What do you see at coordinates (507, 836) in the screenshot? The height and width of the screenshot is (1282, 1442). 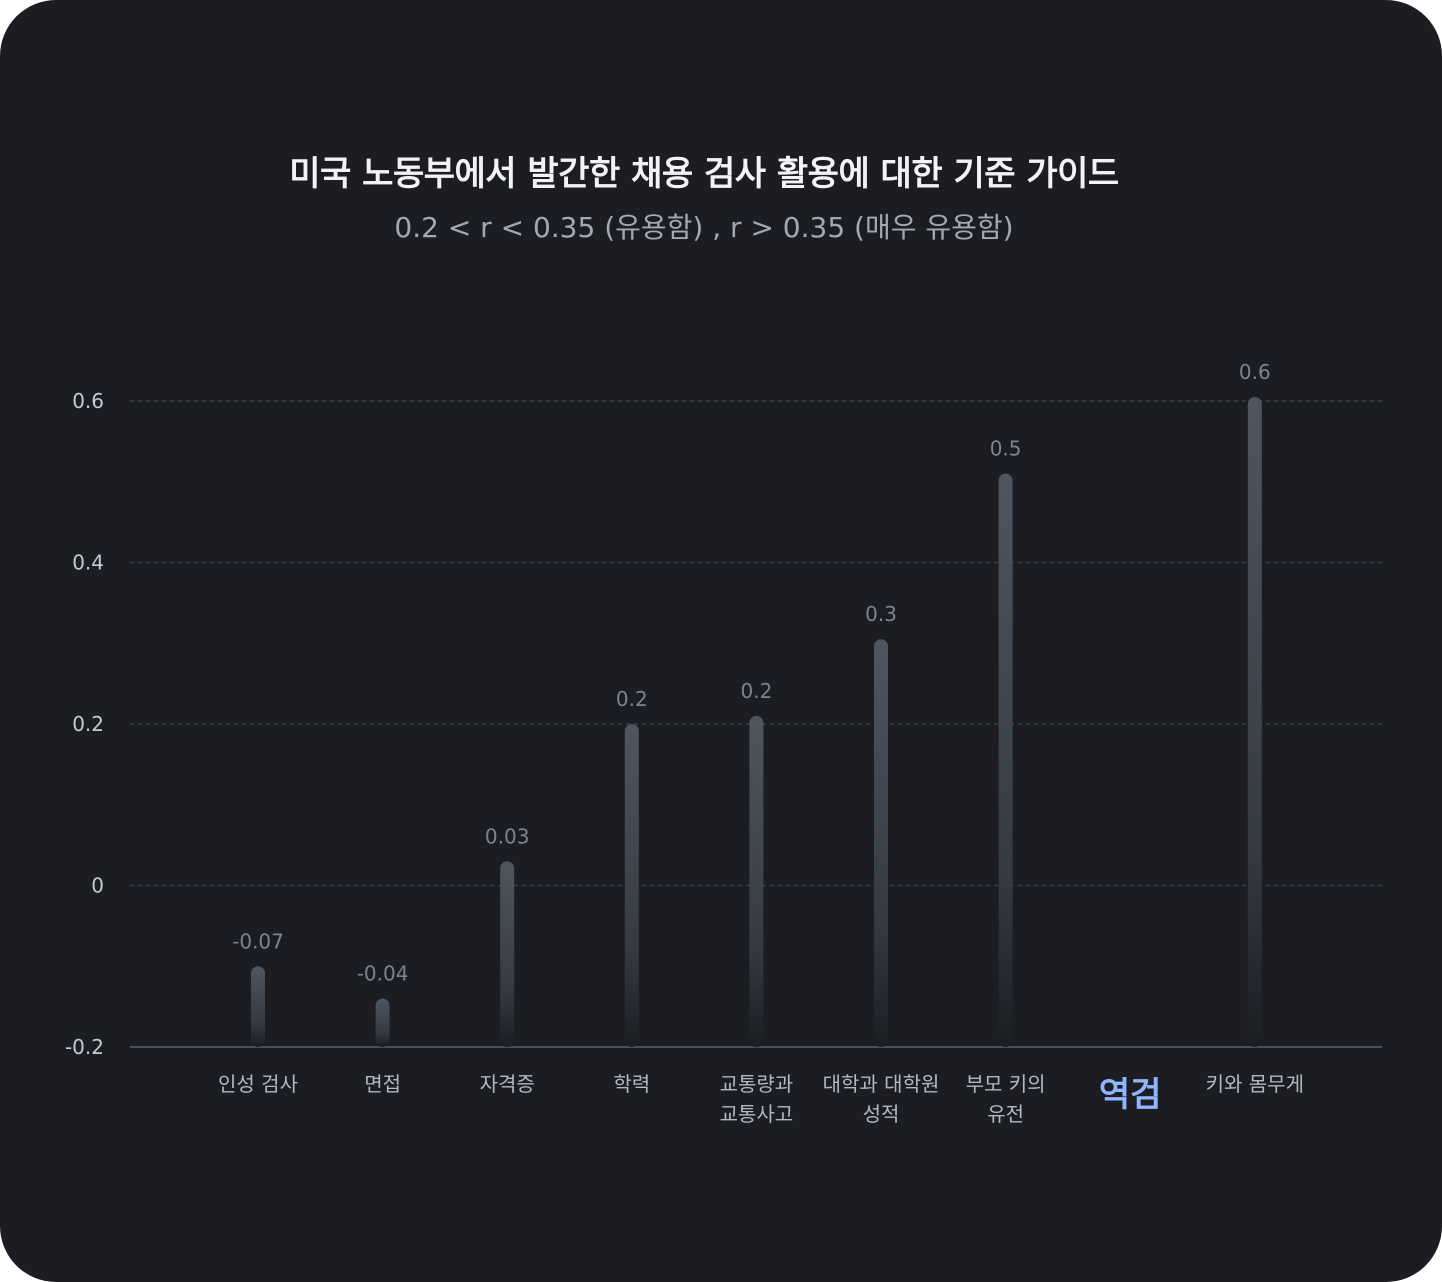 I see `data-label: 0.03` at bounding box center [507, 836].